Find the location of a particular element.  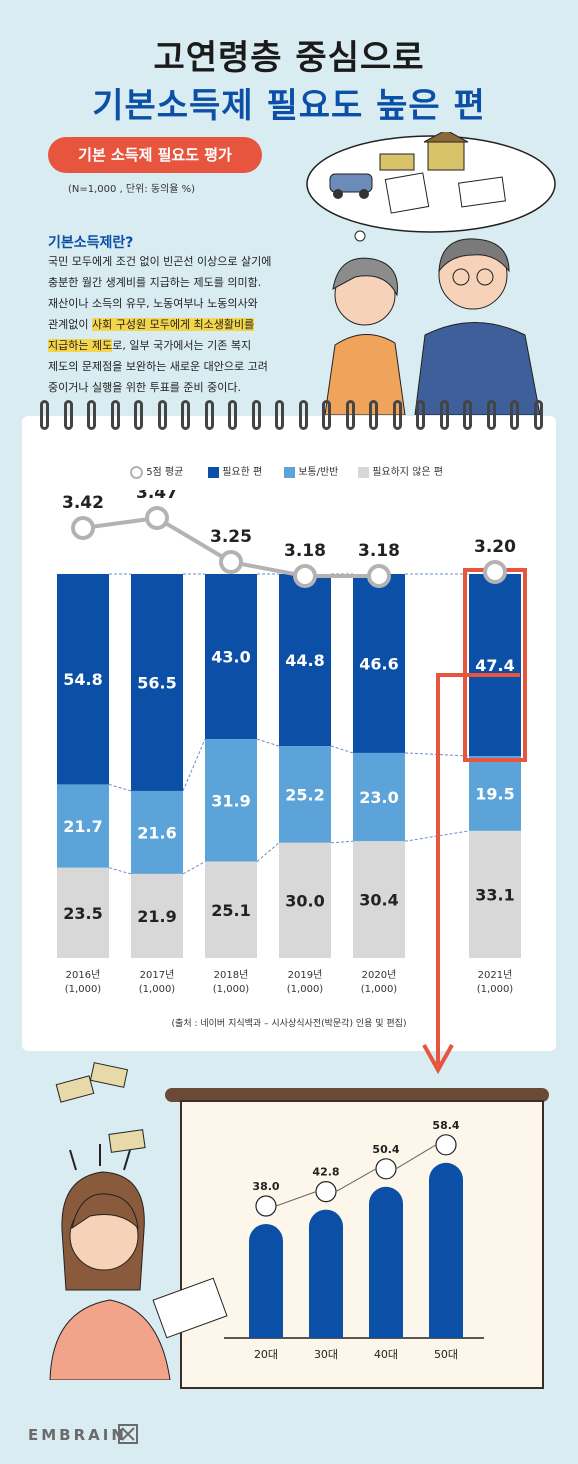

data-label-need: 46.6 is located at coordinates (378, 663).